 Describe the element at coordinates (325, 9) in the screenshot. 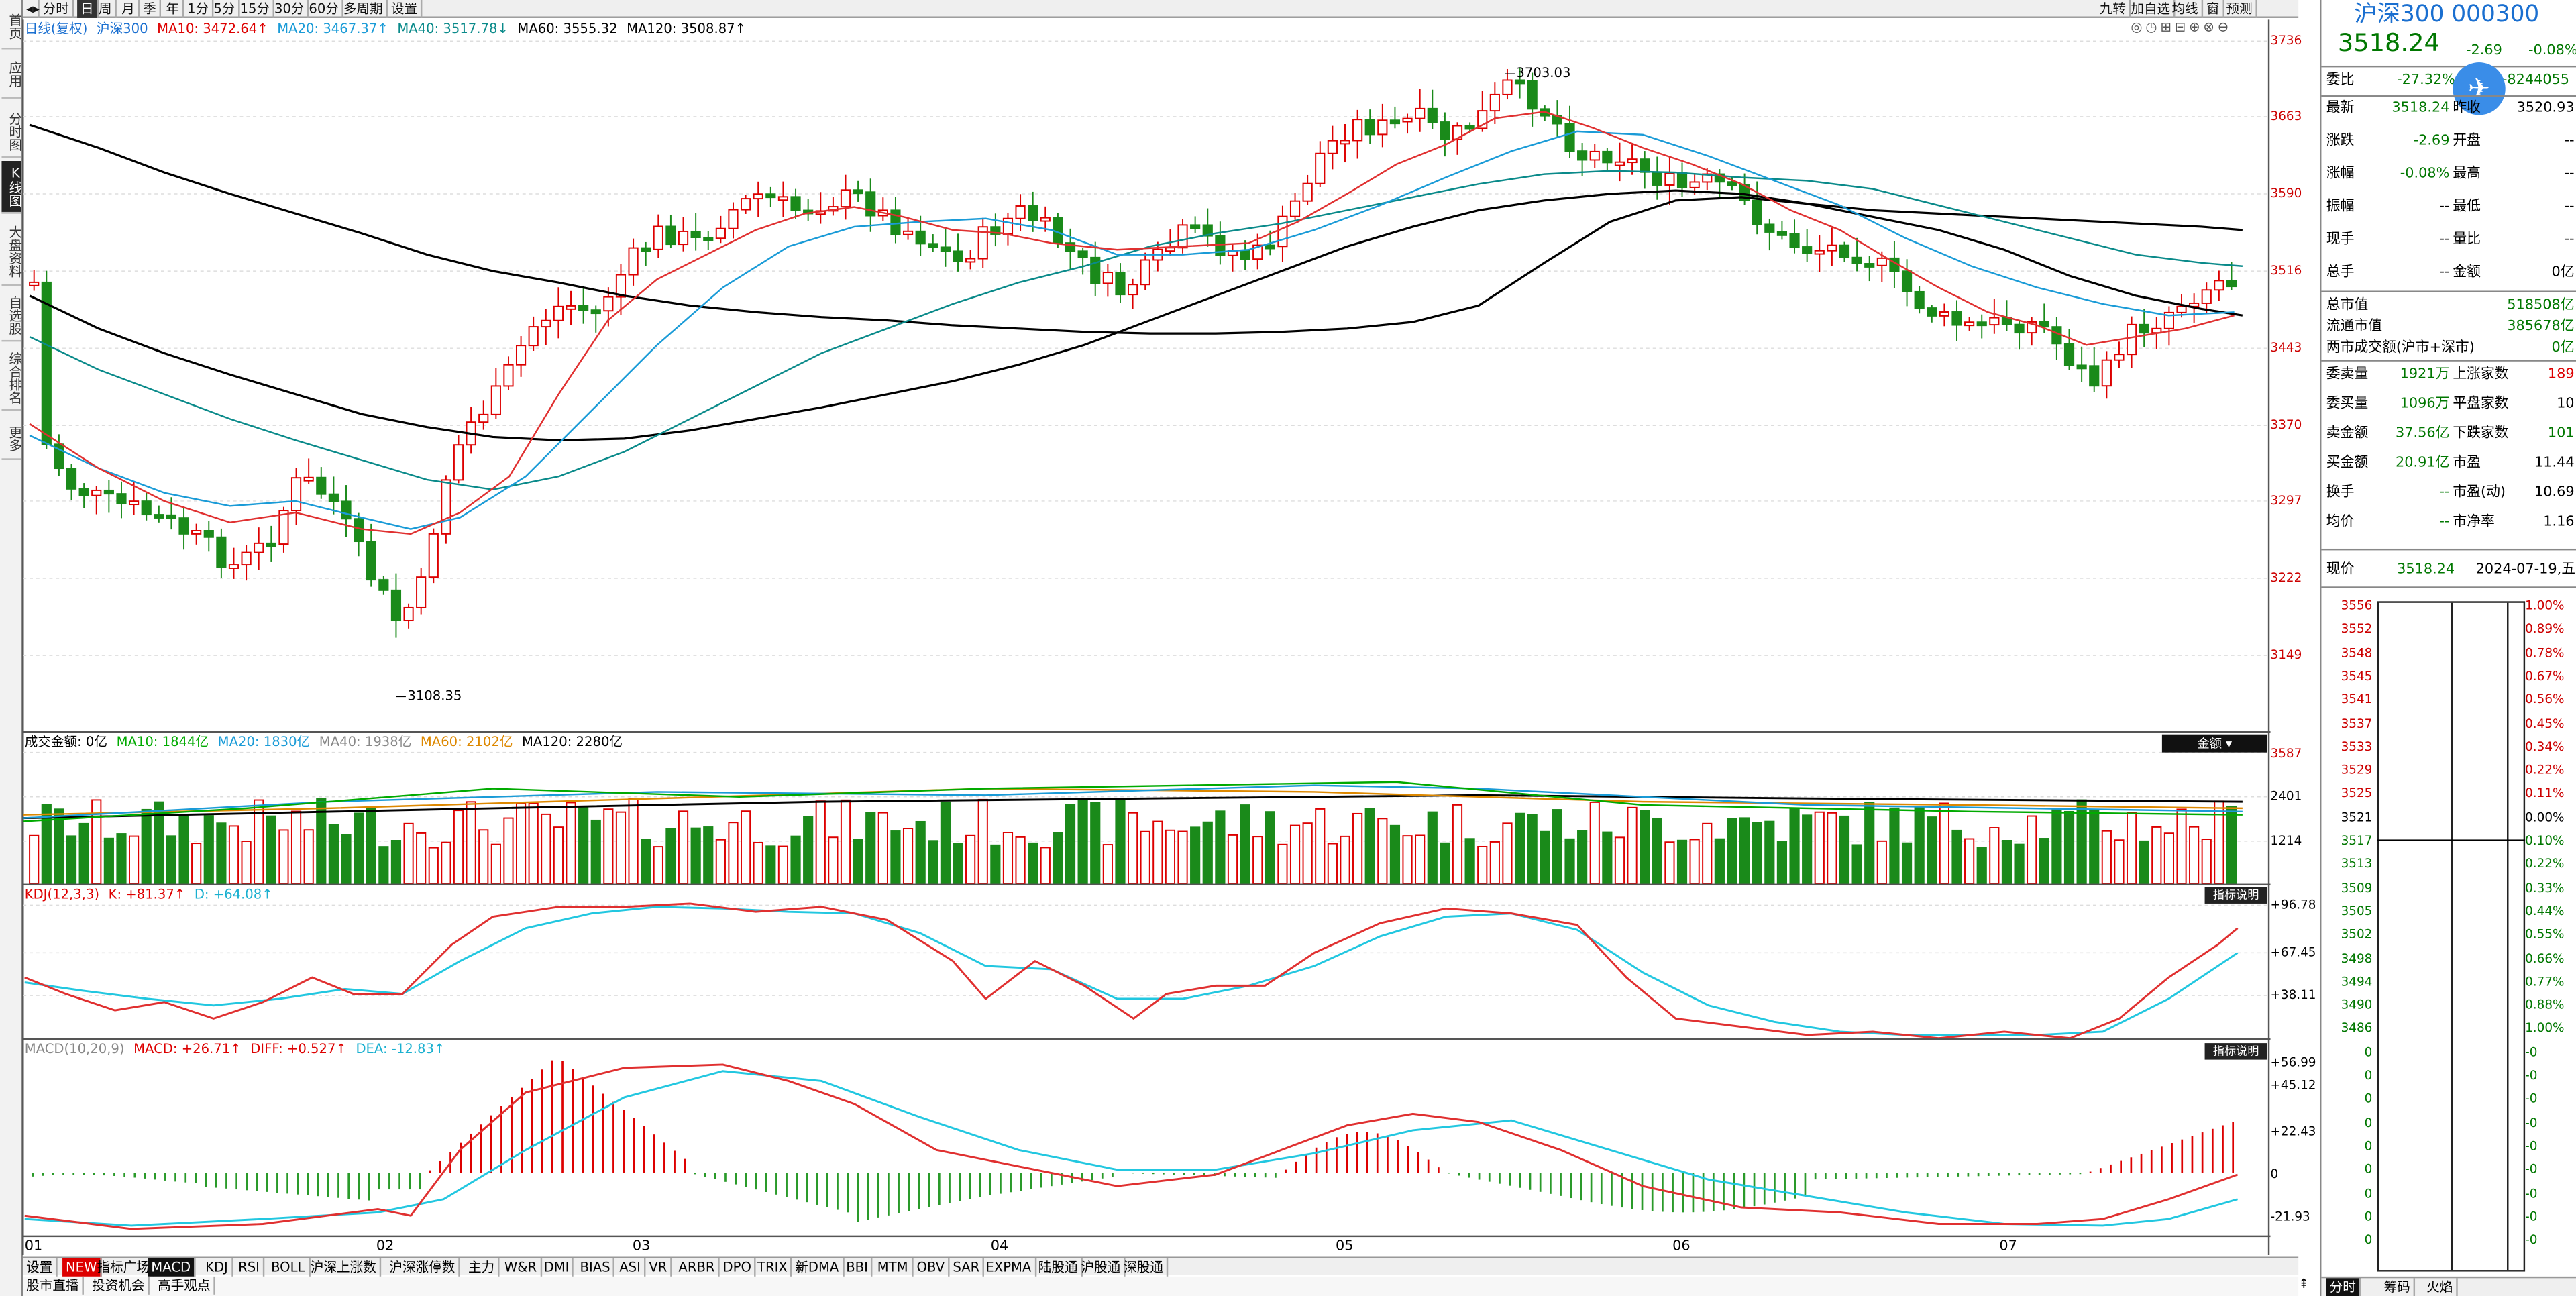

I see `period-60min: 60分` at that location.